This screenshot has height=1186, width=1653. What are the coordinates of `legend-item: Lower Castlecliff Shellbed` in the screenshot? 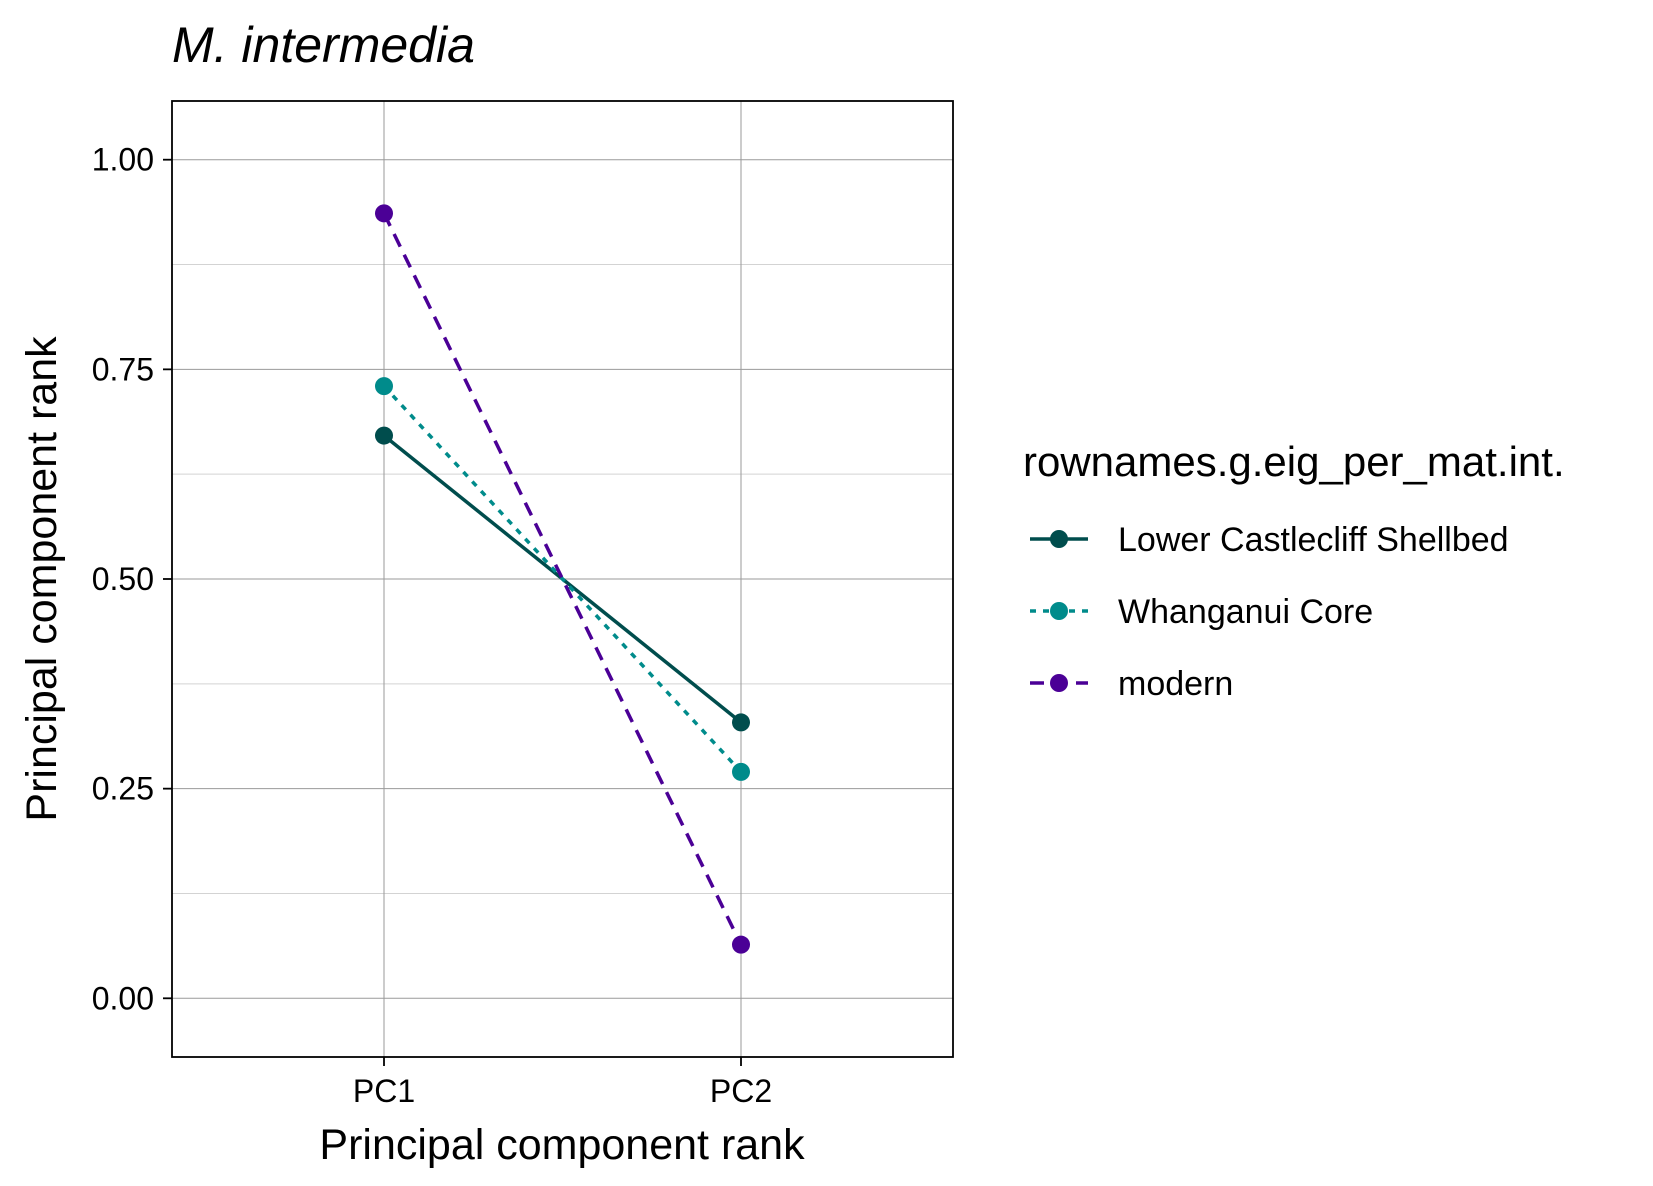 It's located at (1269, 540).